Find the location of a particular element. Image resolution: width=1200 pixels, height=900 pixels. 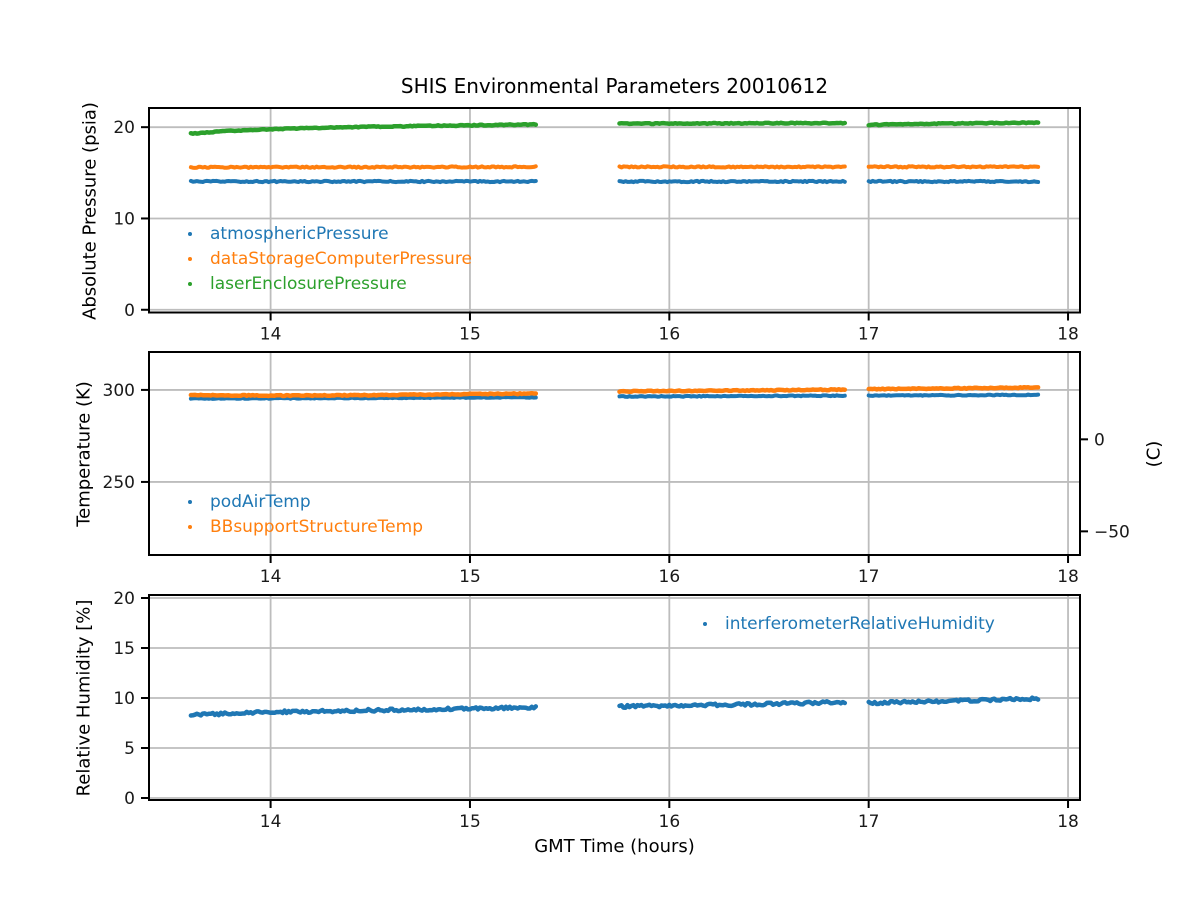

humidity-y-axis-label: Relative Humidity [%] is located at coordinates (84, 698).